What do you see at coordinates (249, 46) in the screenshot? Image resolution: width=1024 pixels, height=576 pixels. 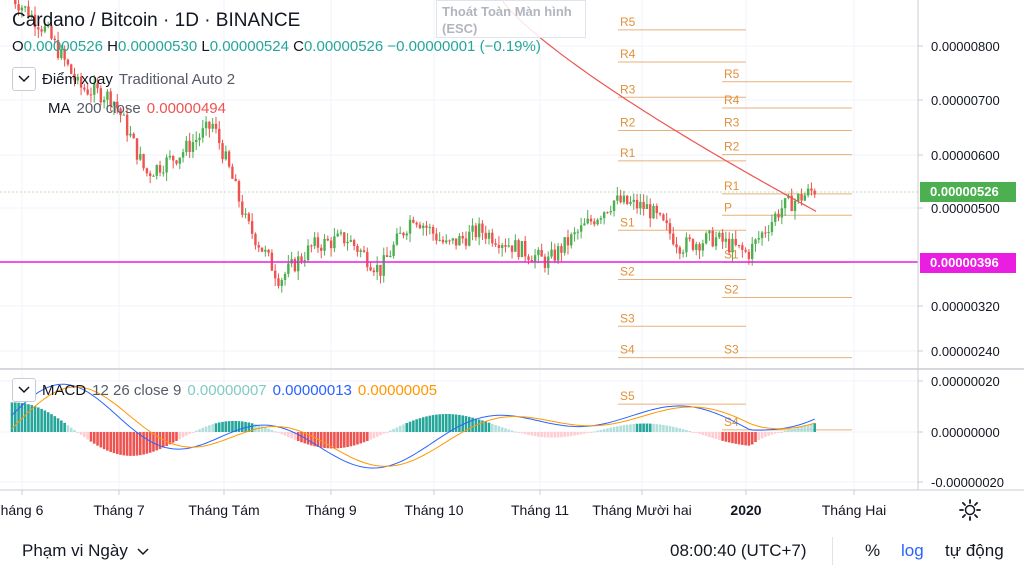 I see `low-value: 0.00000524` at bounding box center [249, 46].